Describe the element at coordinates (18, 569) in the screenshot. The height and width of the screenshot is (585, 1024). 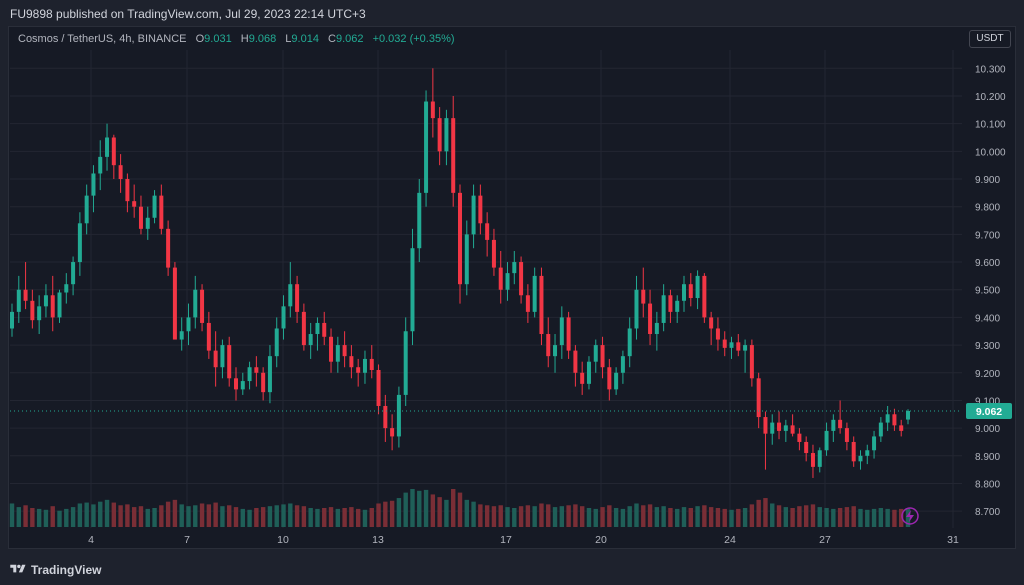
I see `tradingview-logo-icon` at that location.